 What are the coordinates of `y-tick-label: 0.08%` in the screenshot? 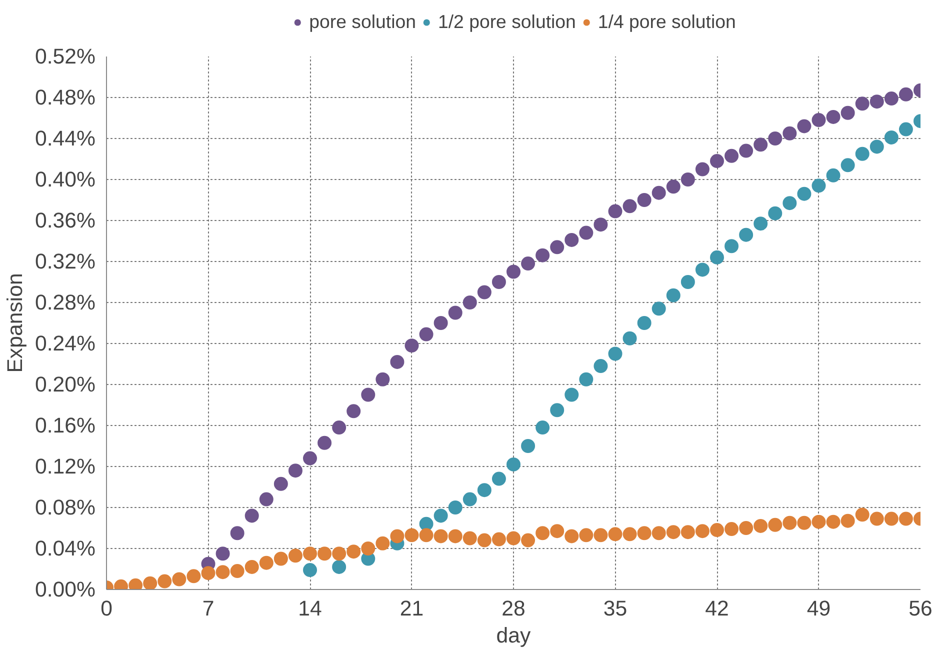 It's located at (65, 508).